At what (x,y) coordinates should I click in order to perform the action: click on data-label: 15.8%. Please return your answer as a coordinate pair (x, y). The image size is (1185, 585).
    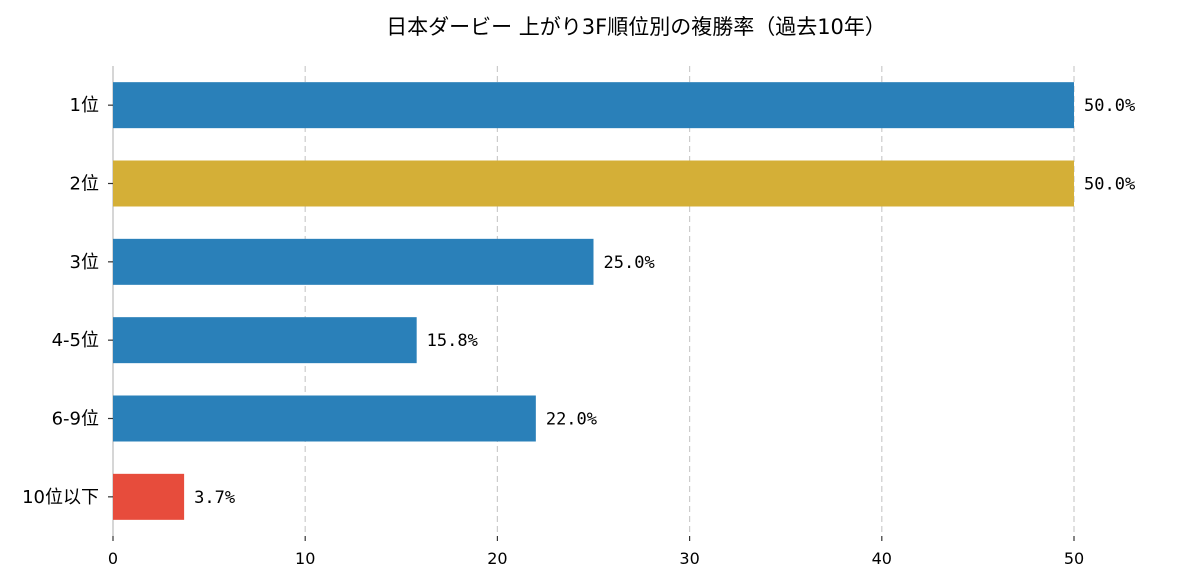
    Looking at the image, I should click on (452, 341).